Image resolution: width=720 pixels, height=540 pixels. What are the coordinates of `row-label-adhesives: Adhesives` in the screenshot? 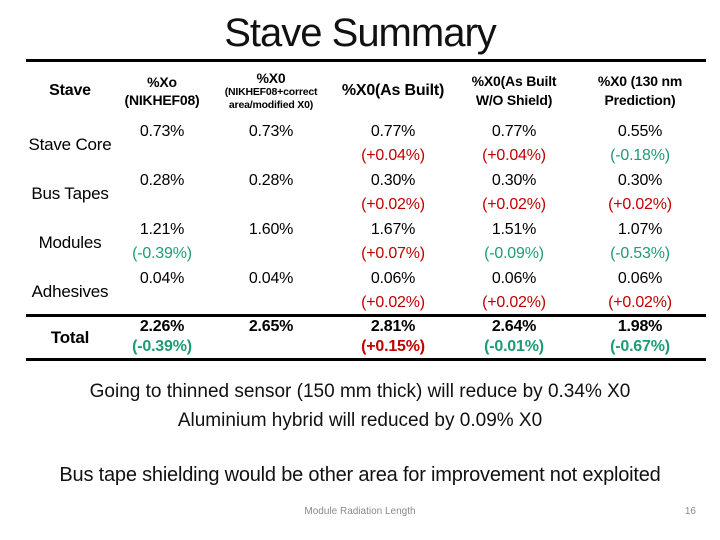 It's located at (70, 291).